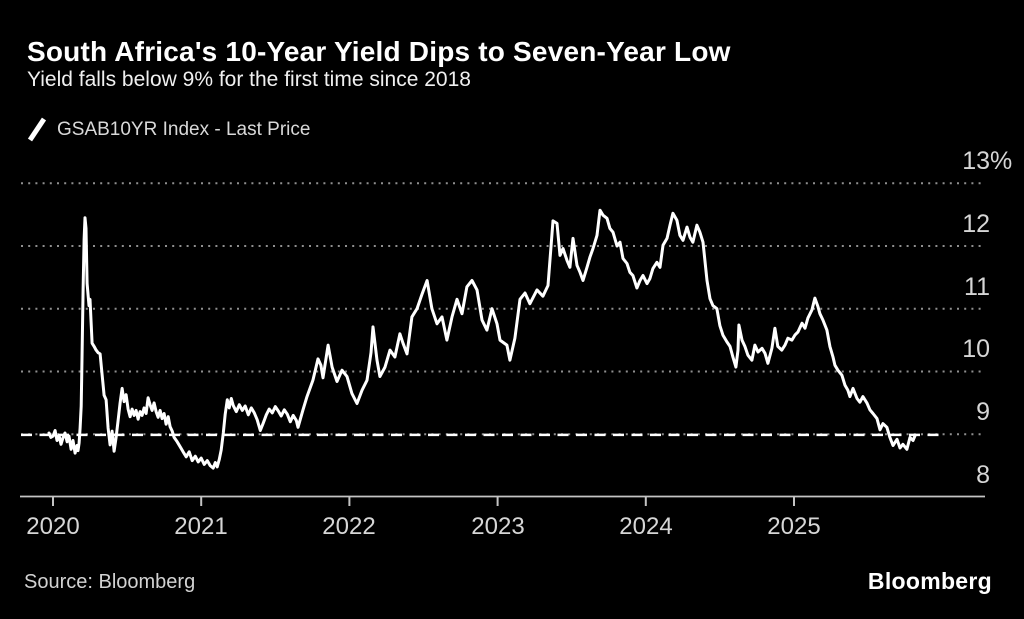 Image resolution: width=1024 pixels, height=619 pixels. Describe the element at coordinates (110, 582) in the screenshot. I see `source-credit: Source: Bloomberg` at that location.